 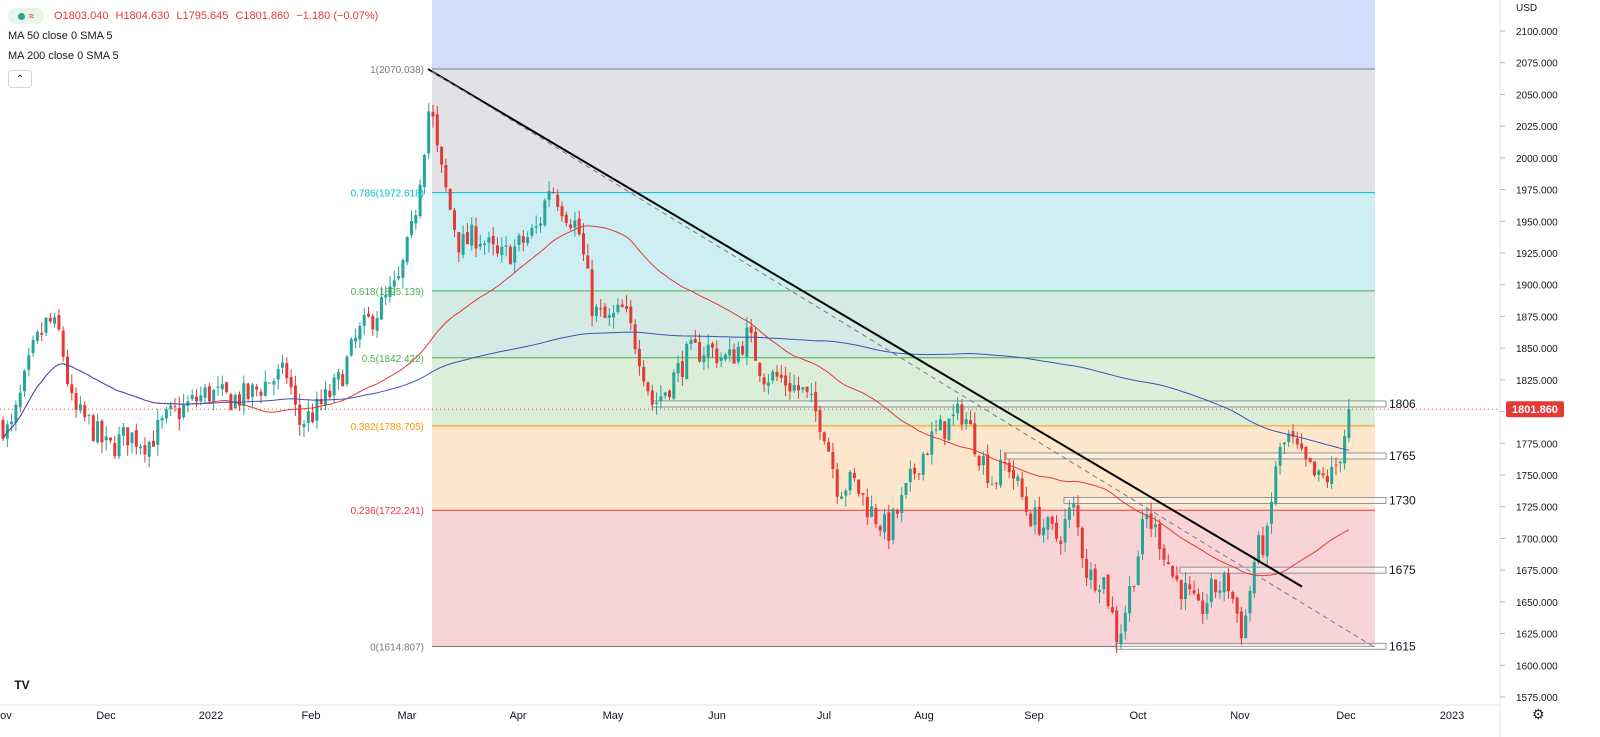 What do you see at coordinates (26, 16) in the screenshot?
I see `symbol-visibility-toggle: ≈` at bounding box center [26, 16].